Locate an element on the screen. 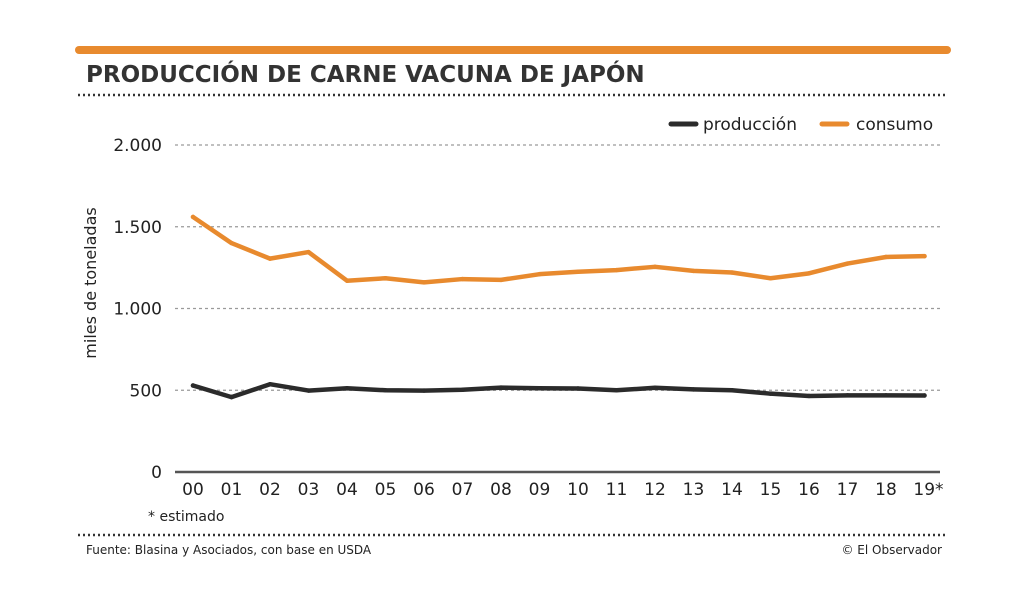  y-tick-label: 0 is located at coordinates (156, 473).